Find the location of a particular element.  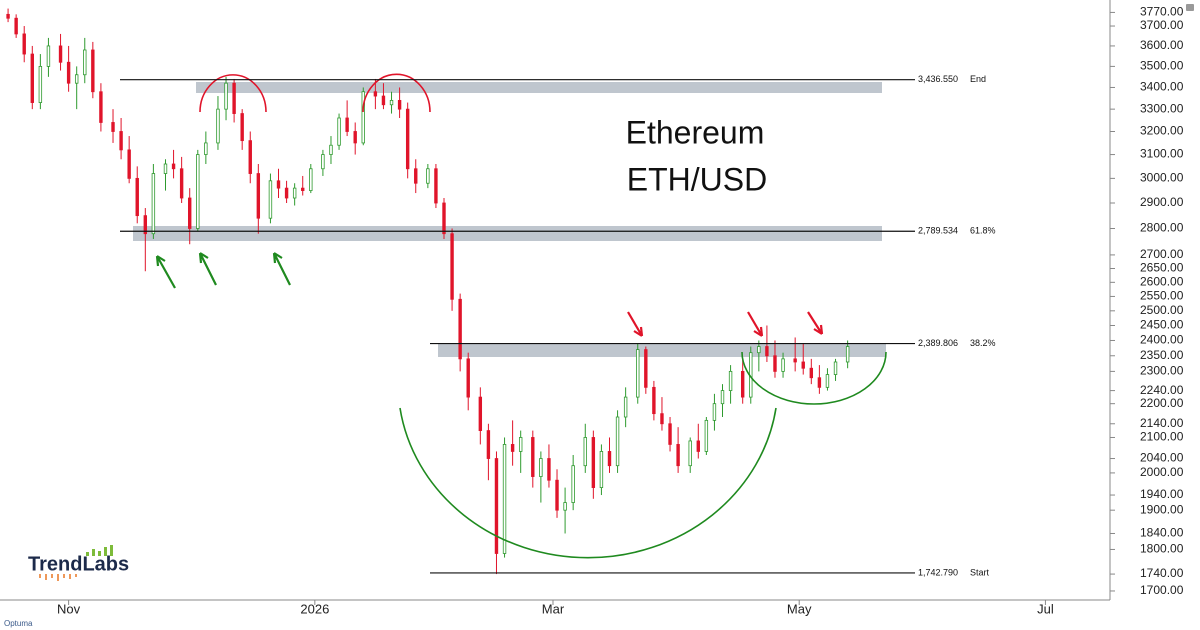

chart-subtitle: ETH/USD is located at coordinates (697, 179).